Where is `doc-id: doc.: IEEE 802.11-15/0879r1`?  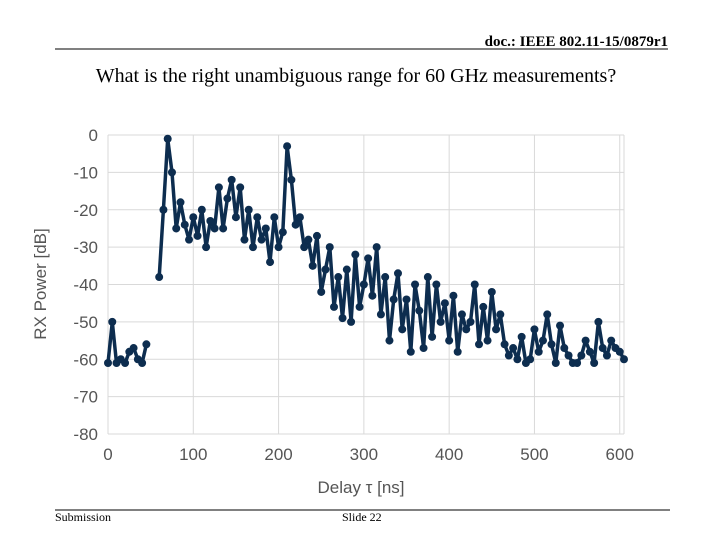
doc-id: doc.: IEEE 802.11-15/0879r1 is located at coordinates (576, 42).